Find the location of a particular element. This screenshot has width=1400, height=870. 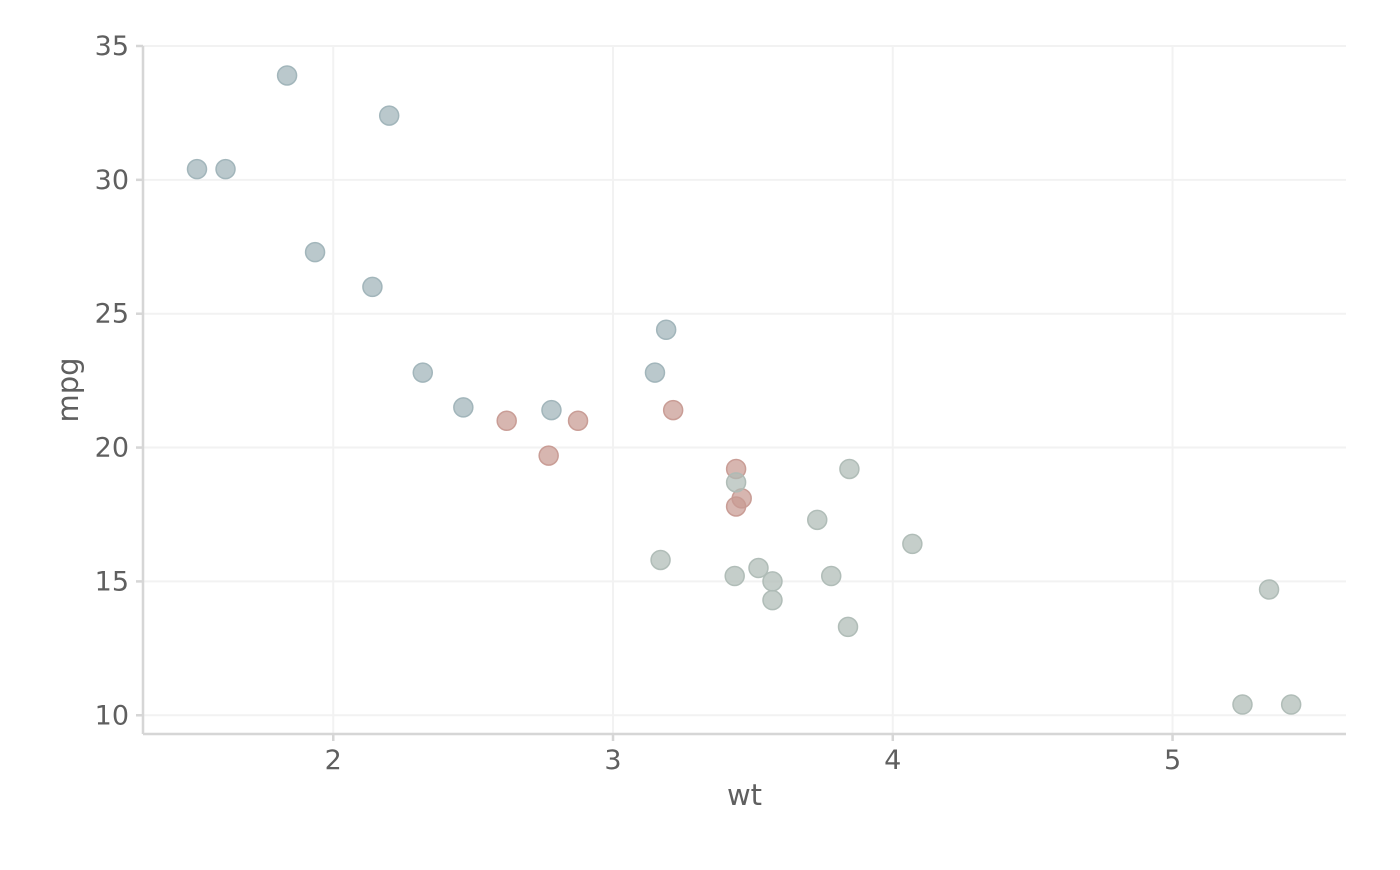

x-tick-label-3: 3 is located at coordinates (612, 760).